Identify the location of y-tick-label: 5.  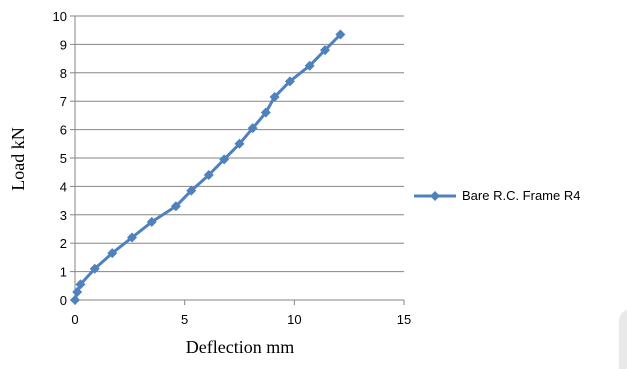
(63, 158).